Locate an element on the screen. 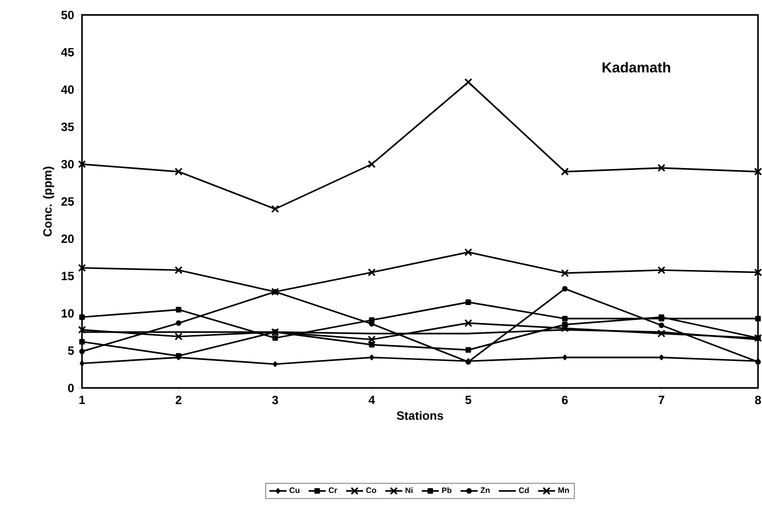 The width and height of the screenshot is (762, 512). y-tick-label: 45 is located at coordinates (67, 52).